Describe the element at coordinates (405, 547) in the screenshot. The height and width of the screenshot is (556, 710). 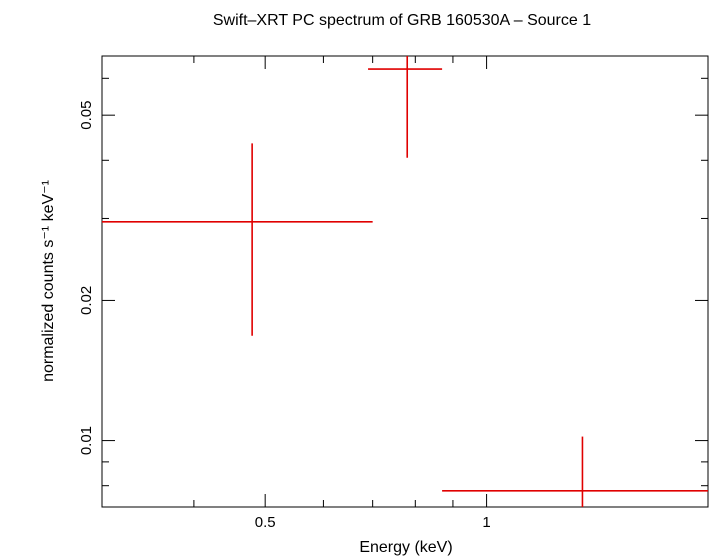
I see `x-axis-label: Energy (keV)` at that location.